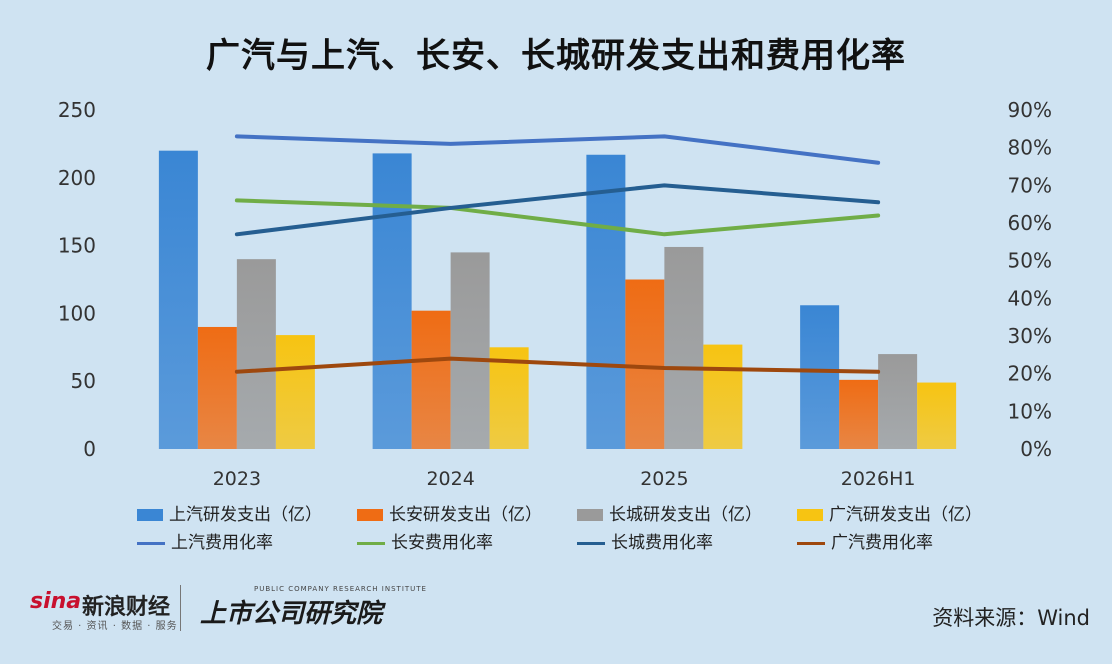  Describe the element at coordinates (878, 479) in the screenshot. I see `x-tick-label: 2026H1` at that location.